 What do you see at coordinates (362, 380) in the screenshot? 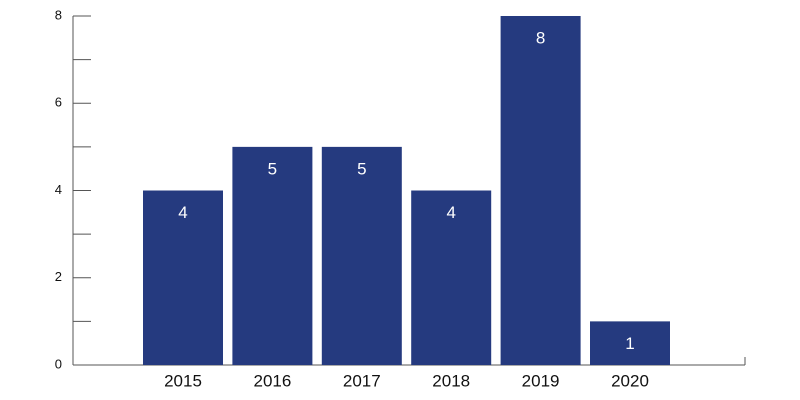
I see `x-tick-label: 2017` at bounding box center [362, 380].